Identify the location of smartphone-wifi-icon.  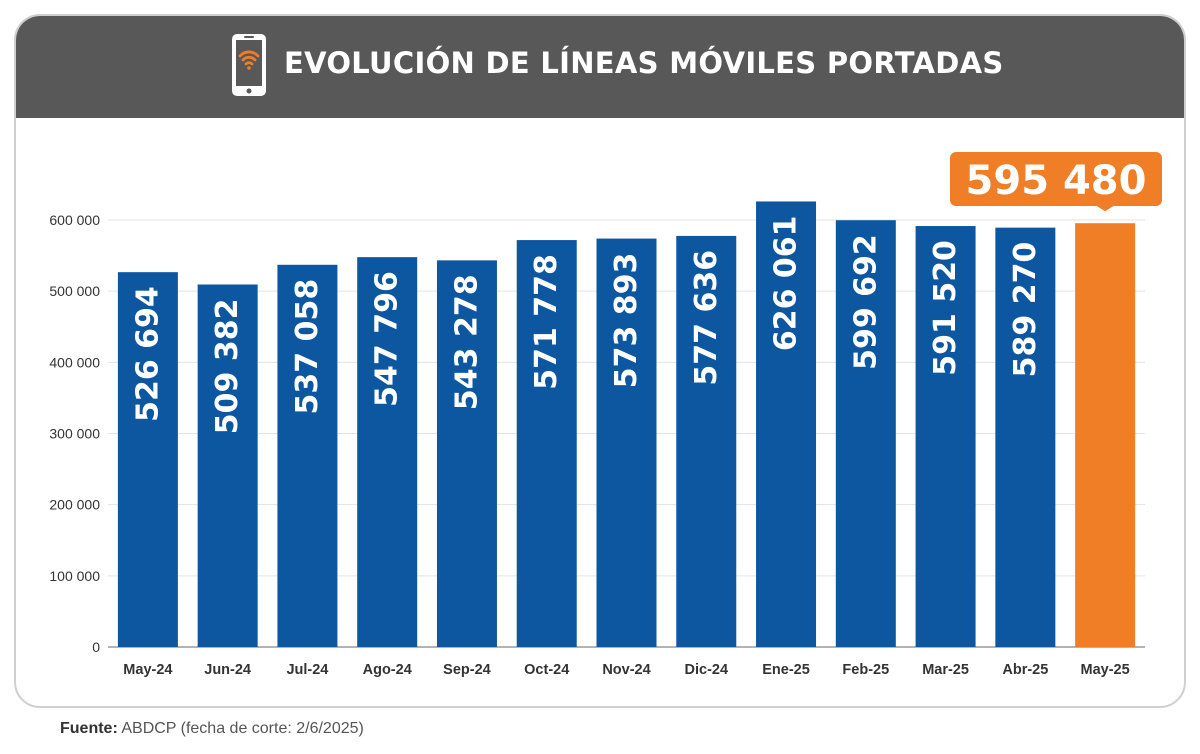
(249, 65).